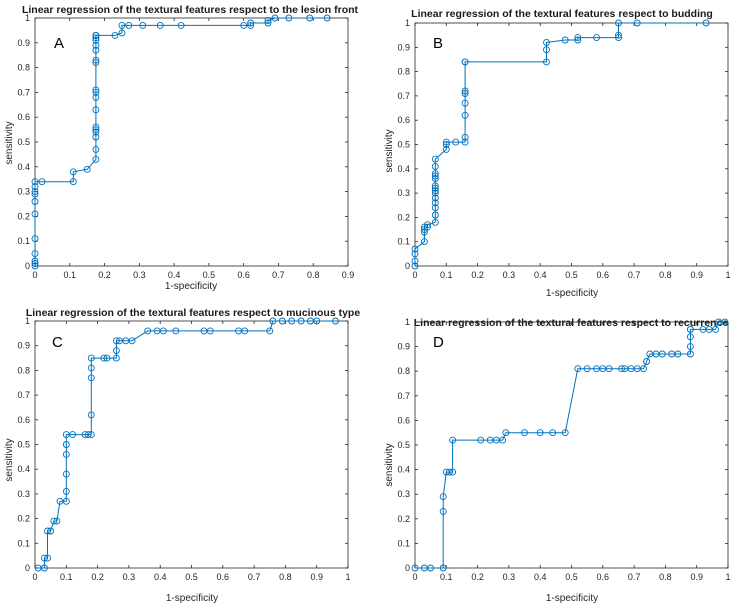  What do you see at coordinates (23, 395) in the screenshot?
I see `panel-c-ytick-label: 0.7` at bounding box center [23, 395].